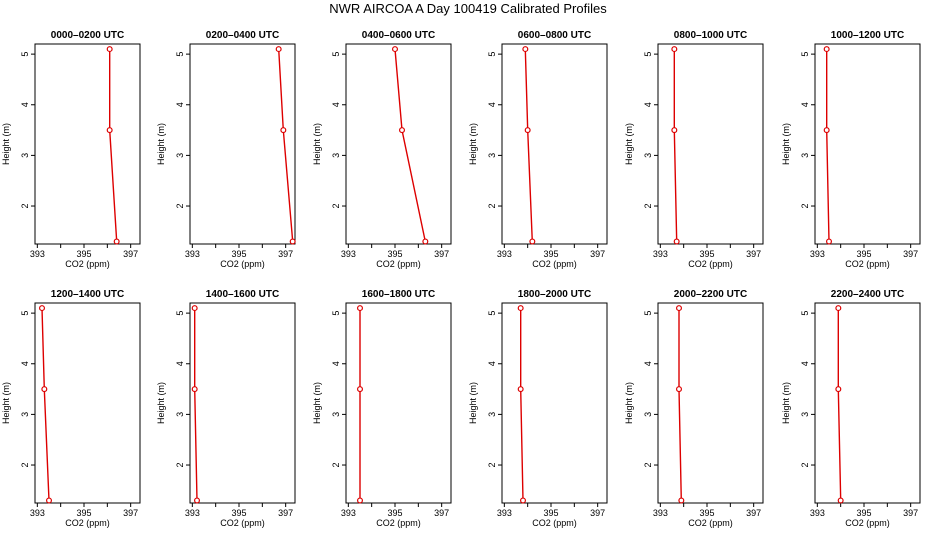  I want to click on panel-title: 2200–2400 UTC, so click(867, 294).